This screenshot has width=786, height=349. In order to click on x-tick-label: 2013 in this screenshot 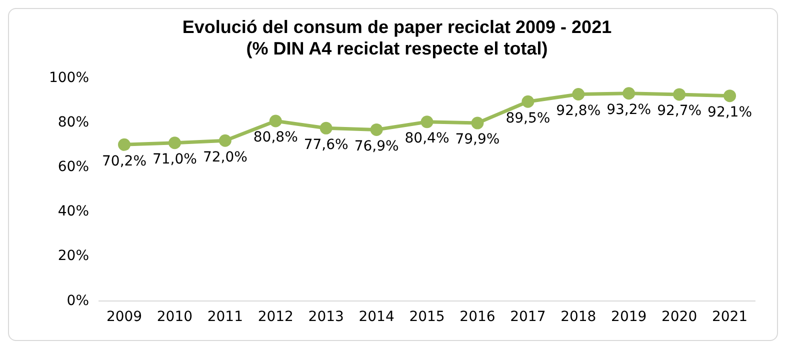, I will do `click(326, 317)`.